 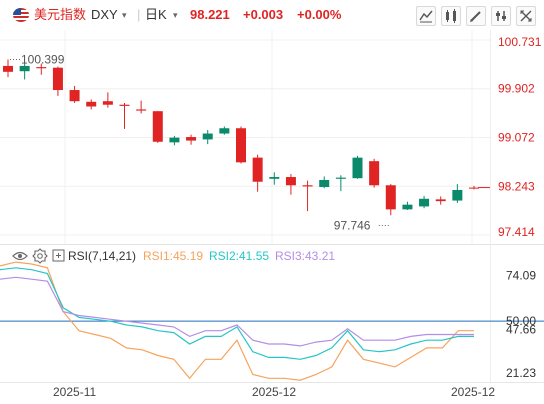 I want to click on pen-icon, so click(x=476, y=16).